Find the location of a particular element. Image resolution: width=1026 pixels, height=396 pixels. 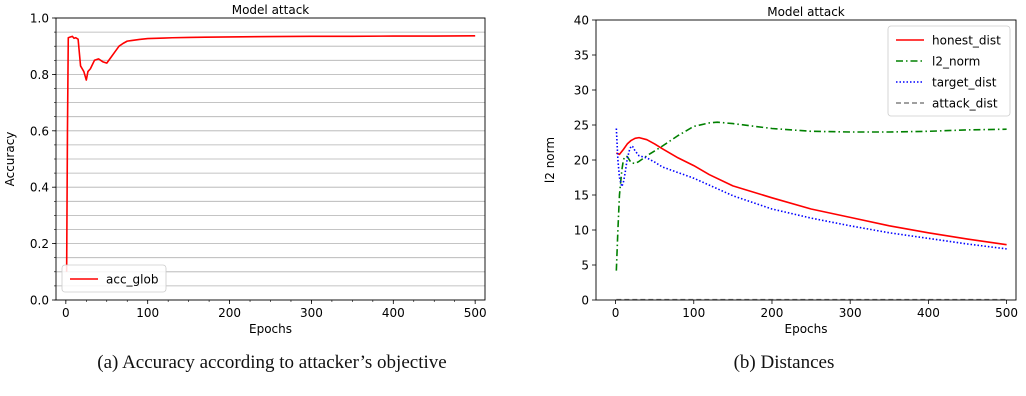

y-tick-label: 0.6 is located at coordinates (39, 131).